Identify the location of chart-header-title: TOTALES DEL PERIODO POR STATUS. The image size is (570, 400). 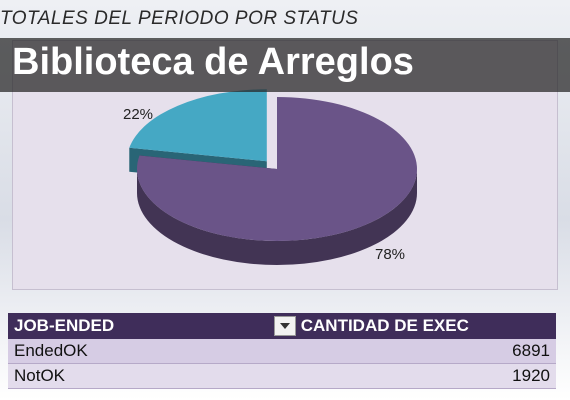
(179, 18).